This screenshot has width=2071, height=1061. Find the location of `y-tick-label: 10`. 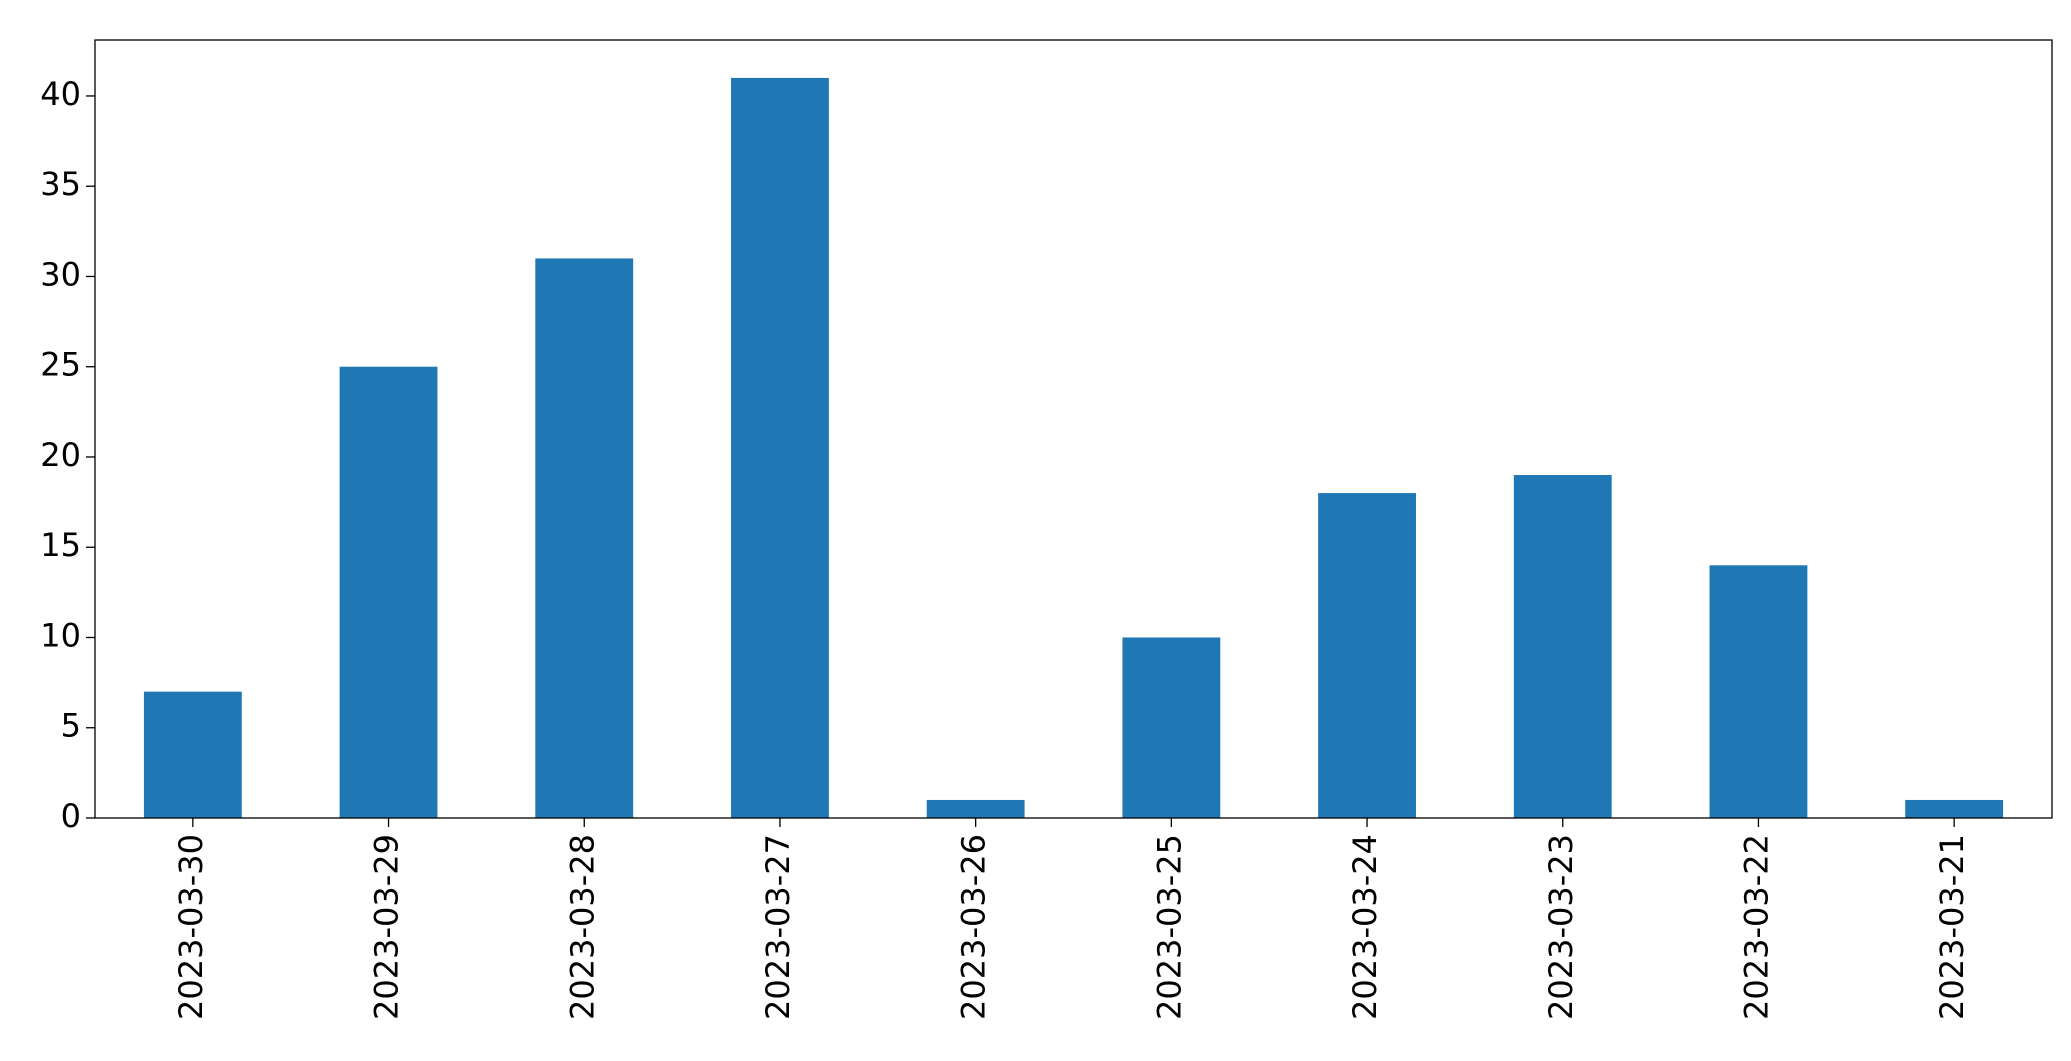

y-tick-label: 10 is located at coordinates (60, 635).